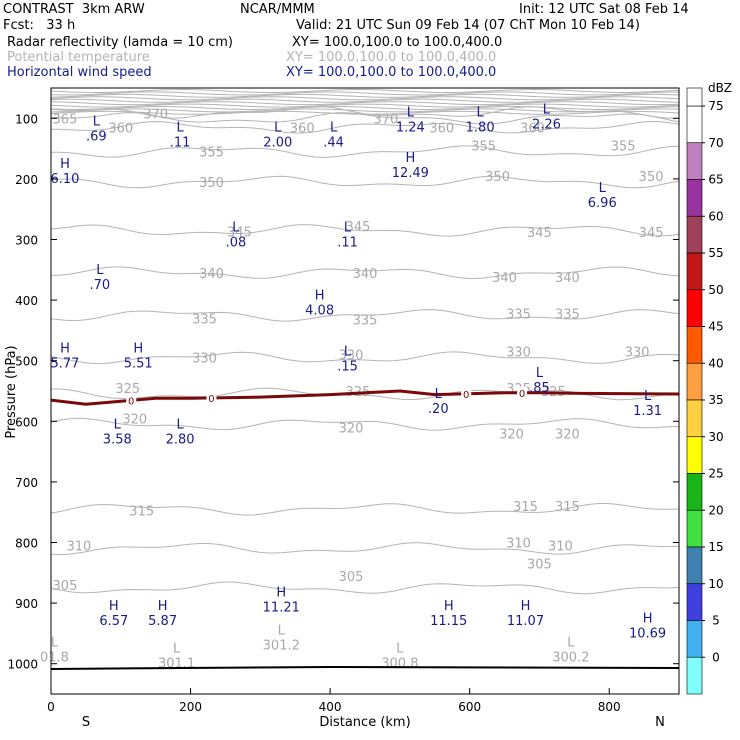  Describe the element at coordinates (715, 327) in the screenshot. I see `colorbar-level-label: 45` at that location.